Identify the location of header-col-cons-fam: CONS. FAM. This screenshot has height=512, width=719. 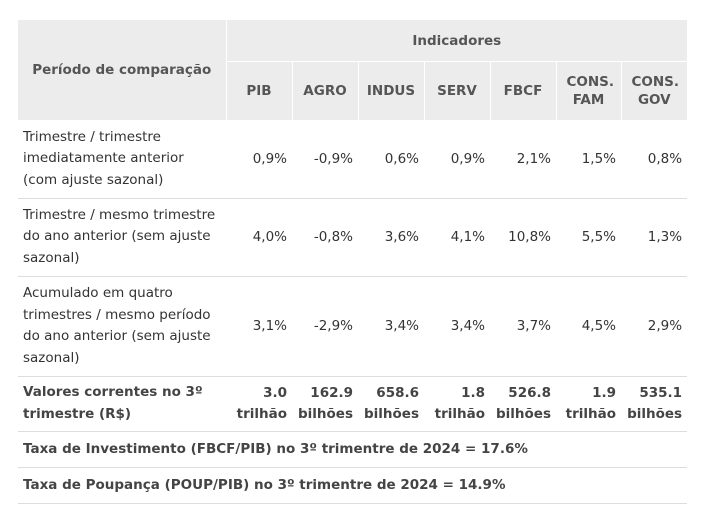
(589, 90).